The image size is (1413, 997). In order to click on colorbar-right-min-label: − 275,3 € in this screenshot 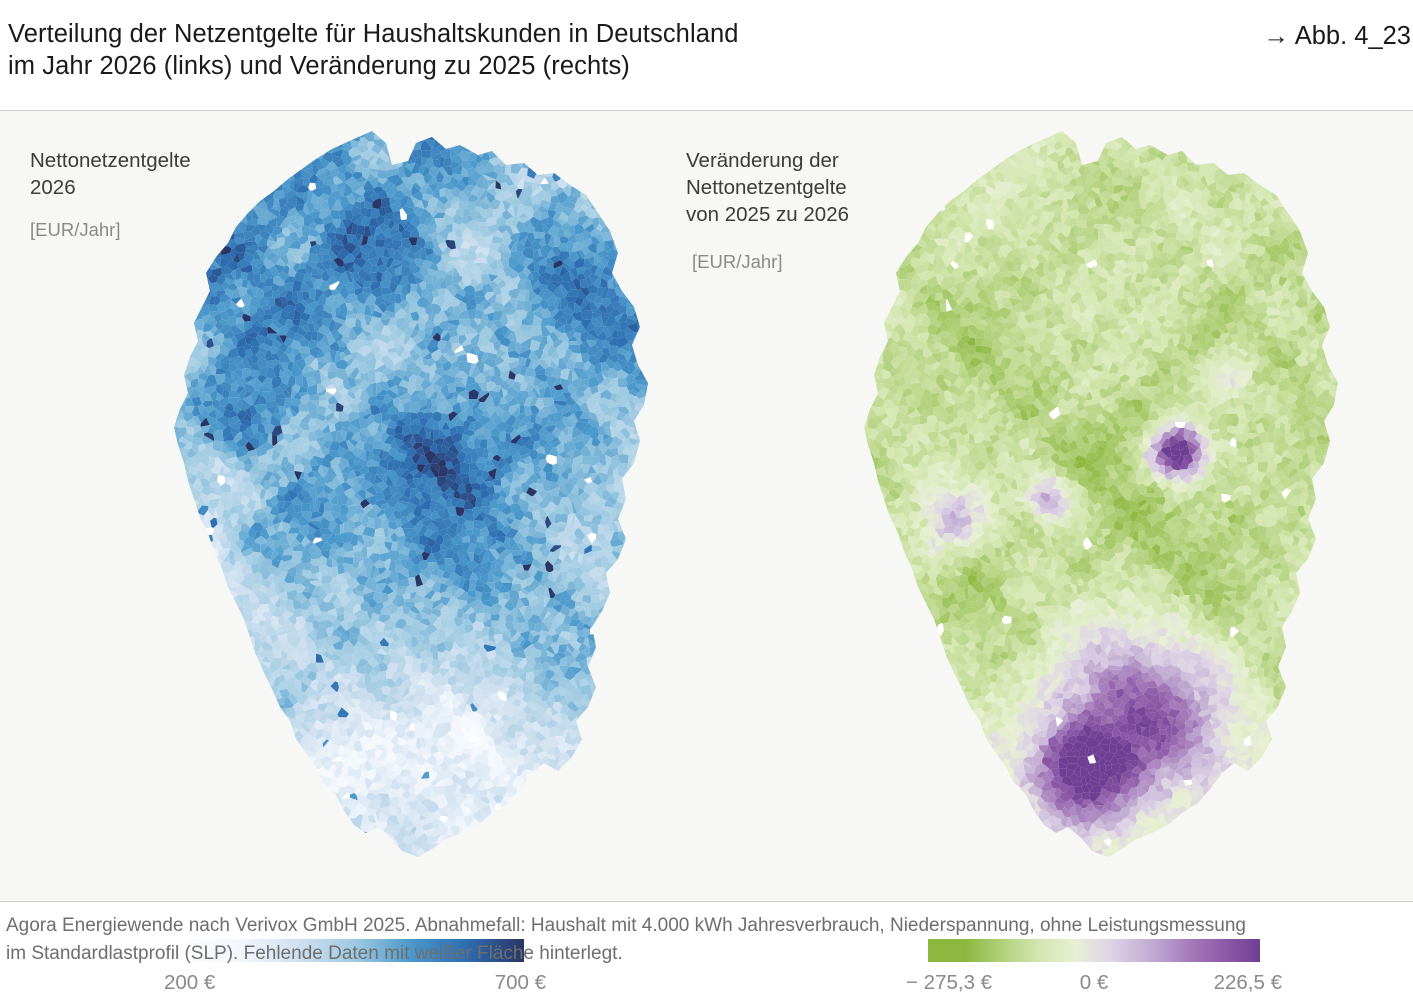, I will do `click(949, 982)`.